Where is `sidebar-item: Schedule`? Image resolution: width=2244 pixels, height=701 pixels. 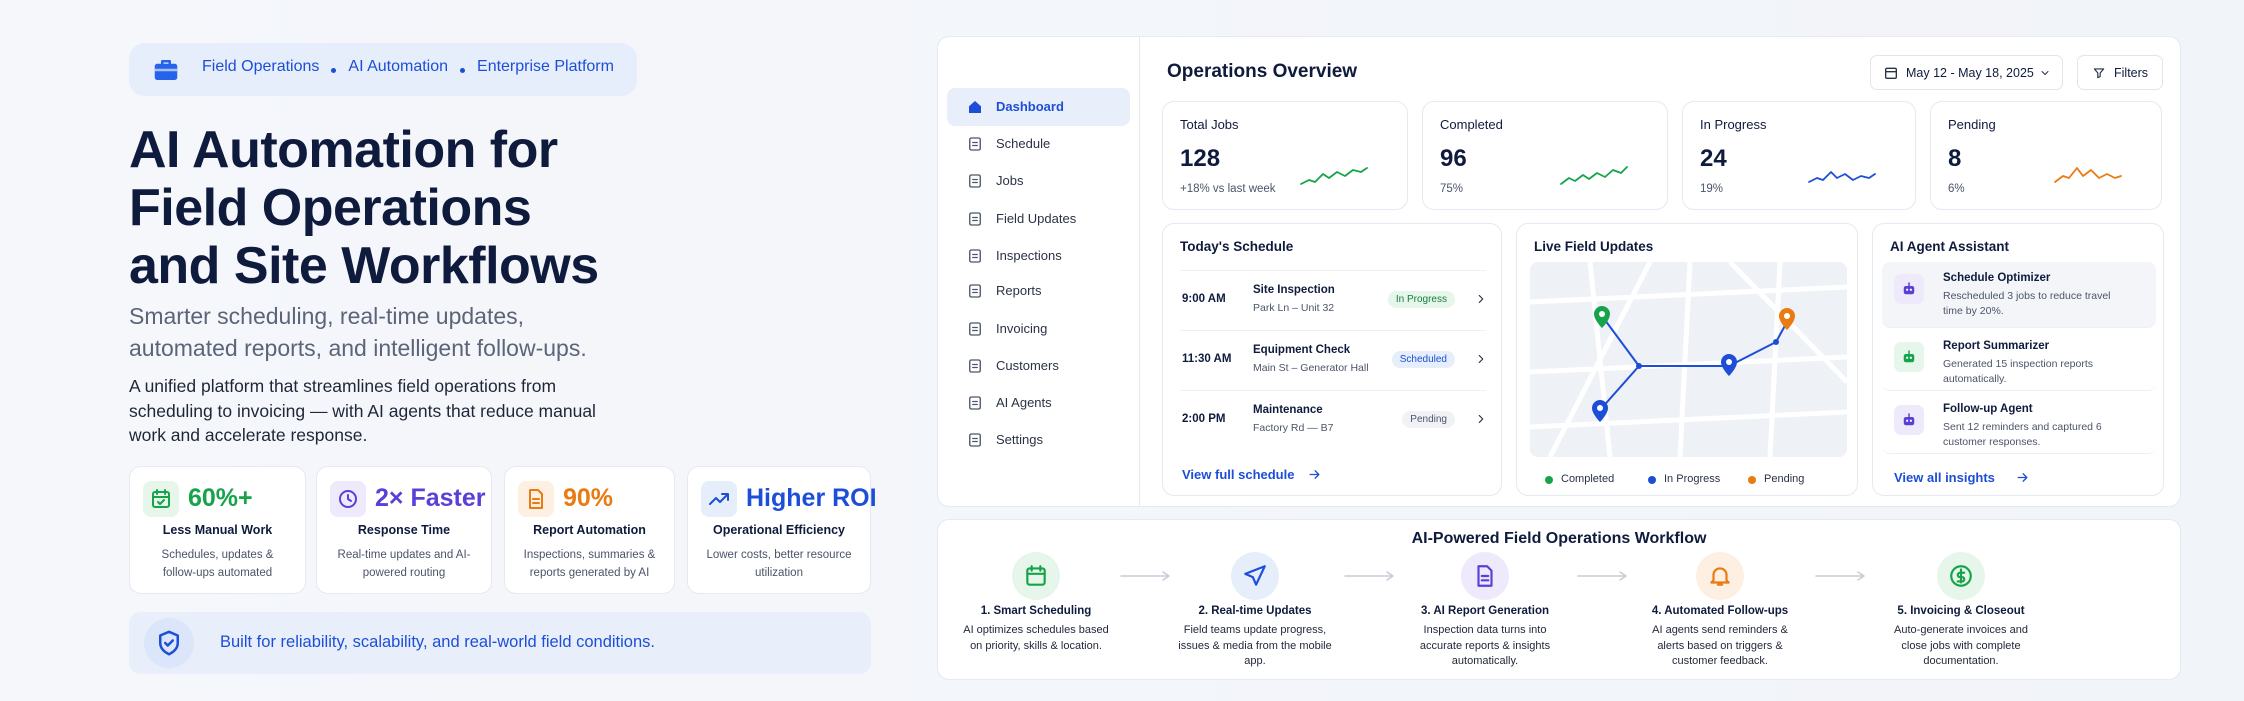
sidebar-item: Schedule is located at coordinates (1023, 143).